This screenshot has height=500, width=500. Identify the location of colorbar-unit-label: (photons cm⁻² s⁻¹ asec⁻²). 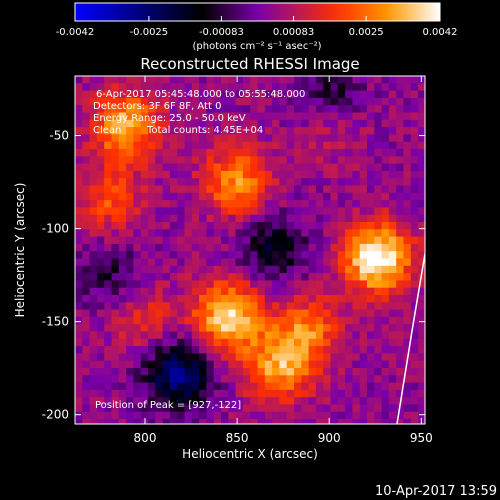
(256, 46).